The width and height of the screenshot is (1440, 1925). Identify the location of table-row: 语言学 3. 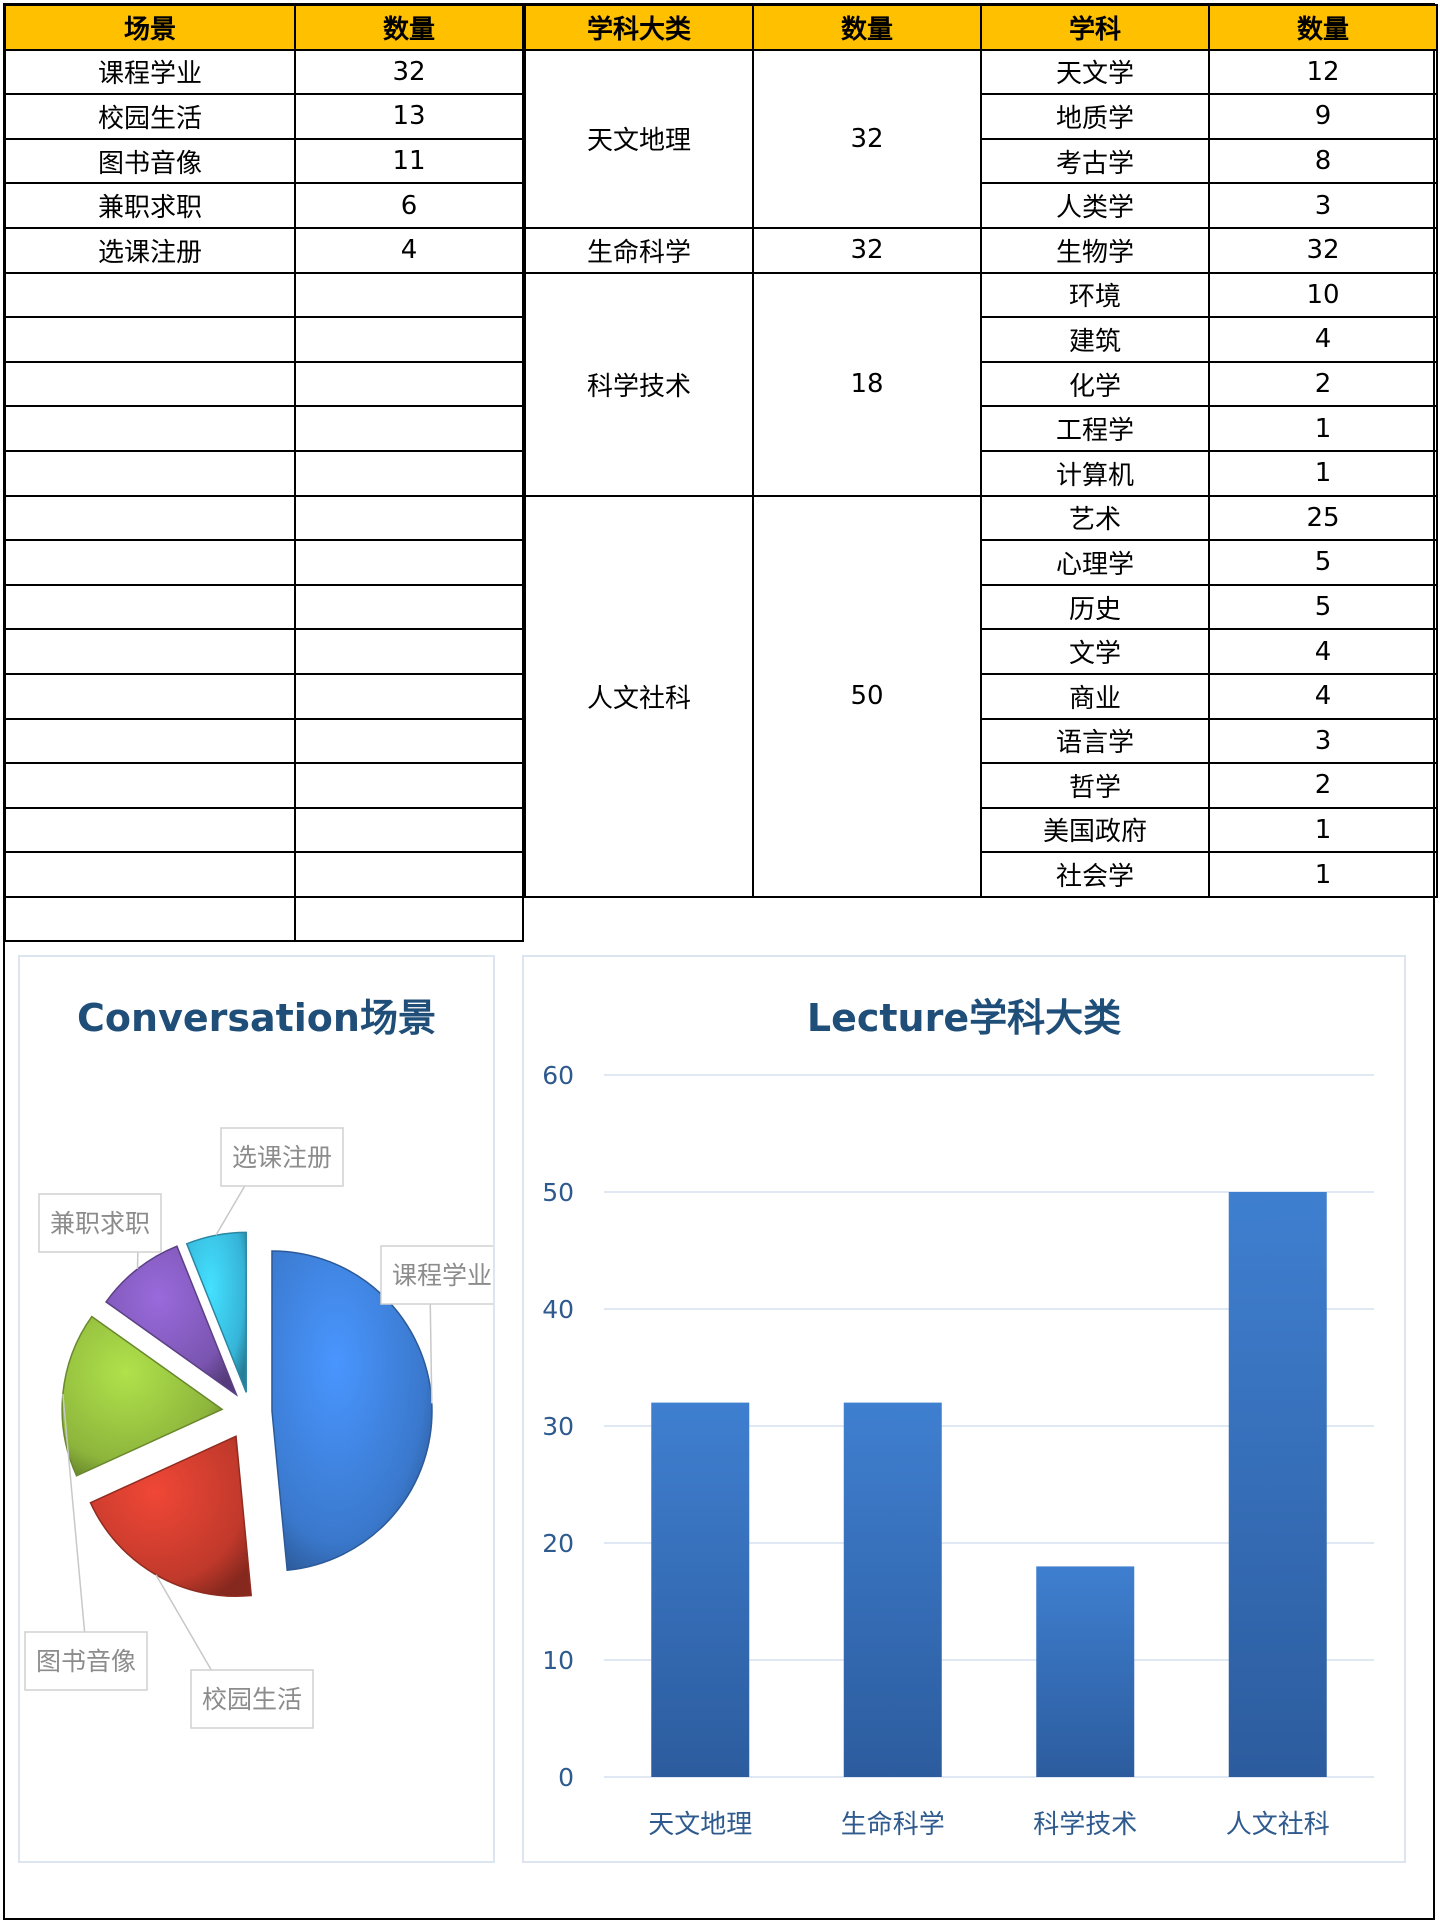
(981, 741).